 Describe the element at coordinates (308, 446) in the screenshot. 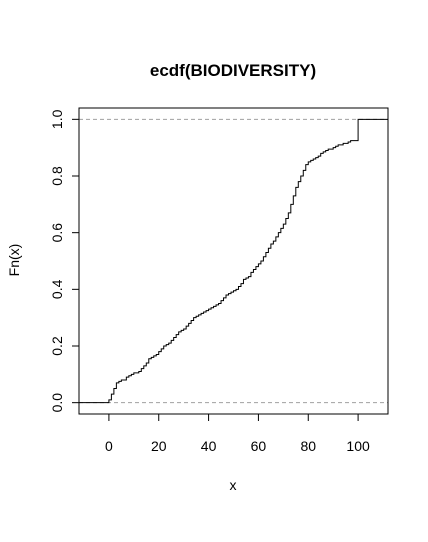

I see `x-tick-label-4: 80` at that location.